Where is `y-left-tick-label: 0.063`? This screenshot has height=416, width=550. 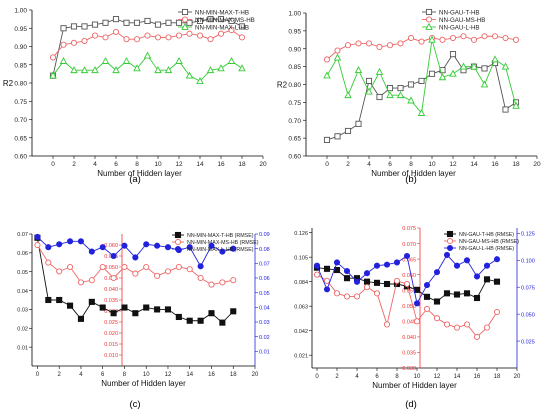
y-left-tick-label: 0.063 is located at coordinates (301, 307).